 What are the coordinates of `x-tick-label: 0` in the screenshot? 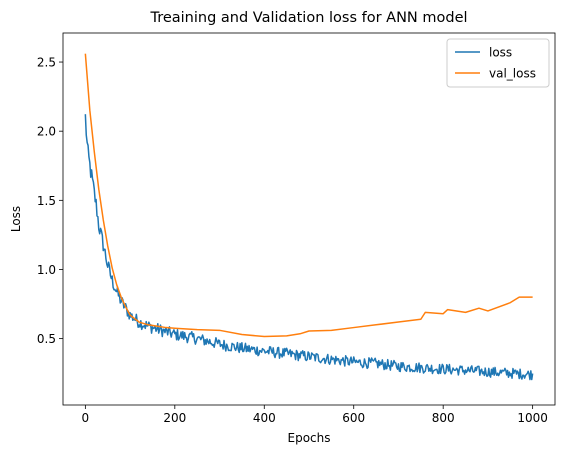 It's located at (86, 418).